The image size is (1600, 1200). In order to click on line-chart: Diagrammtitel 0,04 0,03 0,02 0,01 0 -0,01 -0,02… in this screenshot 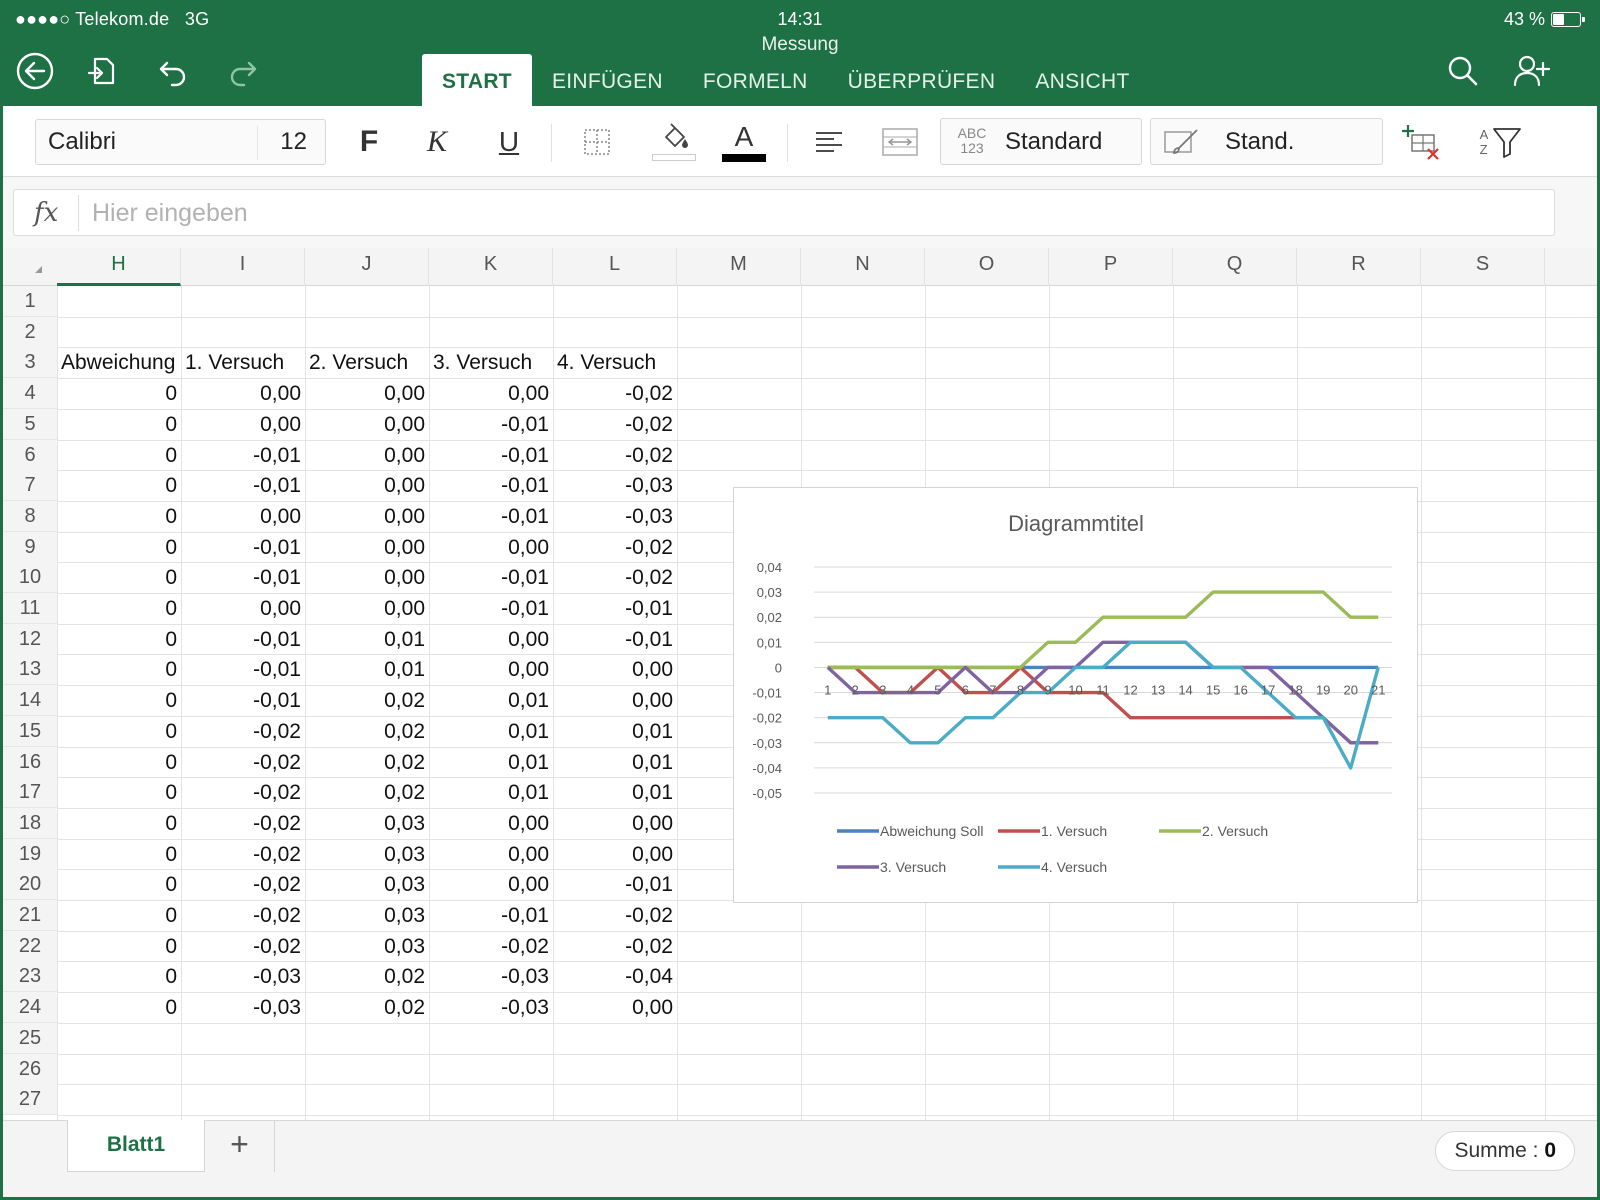, I will do `click(1075, 695)`.